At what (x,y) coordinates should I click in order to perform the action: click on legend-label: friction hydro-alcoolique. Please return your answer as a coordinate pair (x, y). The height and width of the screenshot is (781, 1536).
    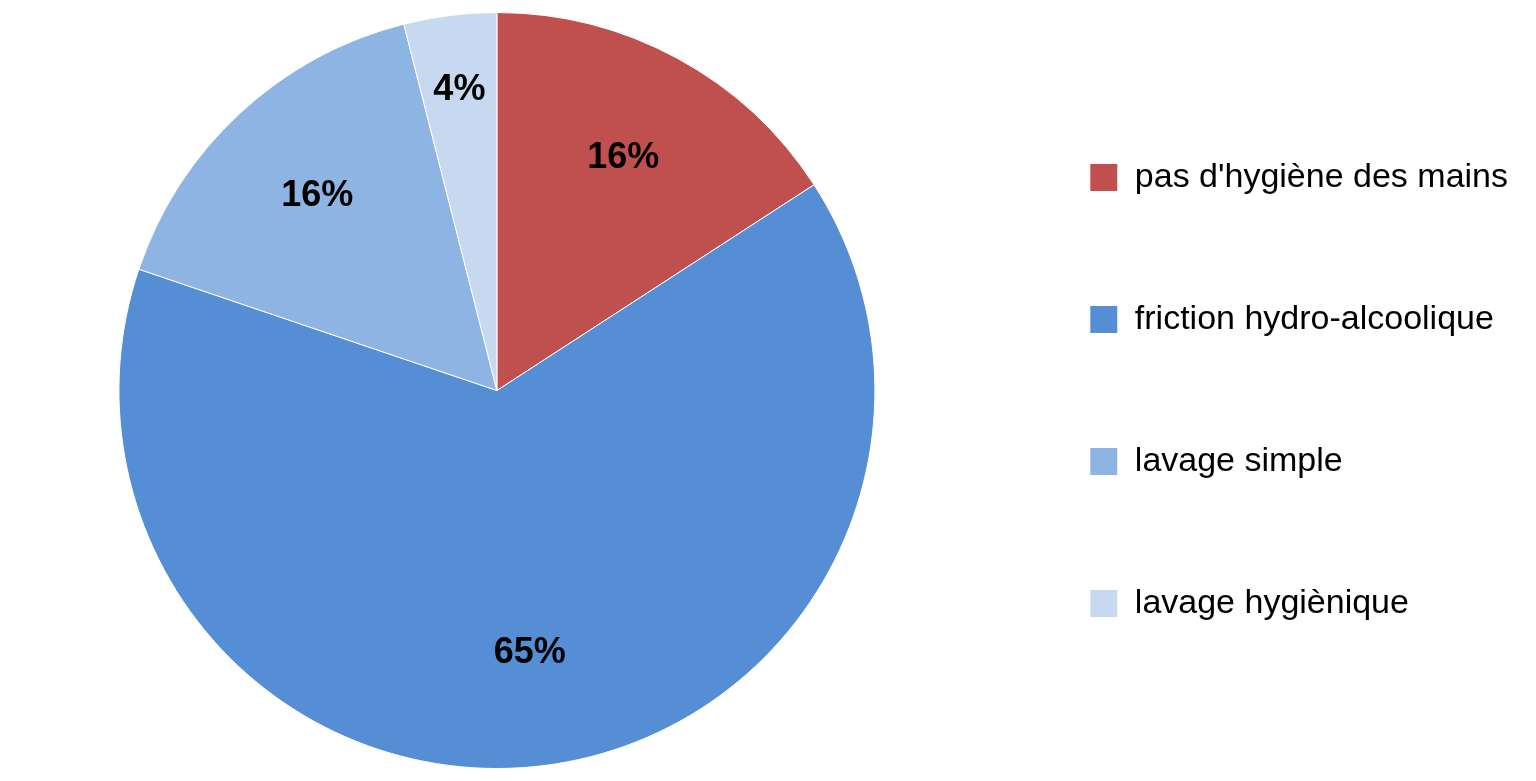
    Looking at the image, I should click on (1314, 316).